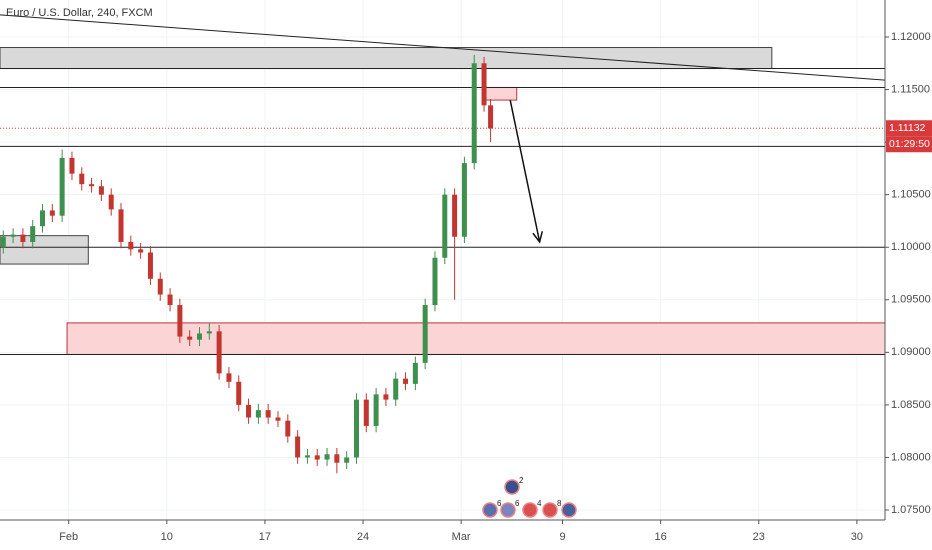 This screenshot has width=932, height=550. What do you see at coordinates (911, 352) in the screenshot?
I see `y-tick-label: 1.09000` at bounding box center [911, 352].